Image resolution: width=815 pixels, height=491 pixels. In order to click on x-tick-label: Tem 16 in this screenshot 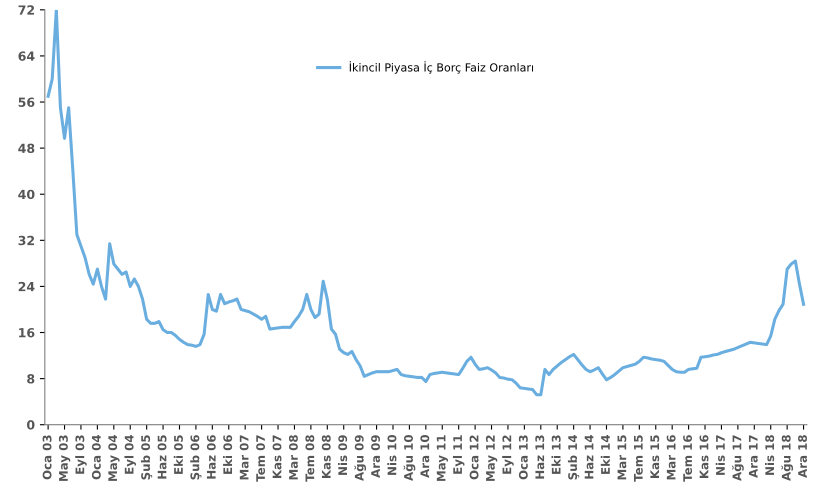, I will do `click(687, 458)`.